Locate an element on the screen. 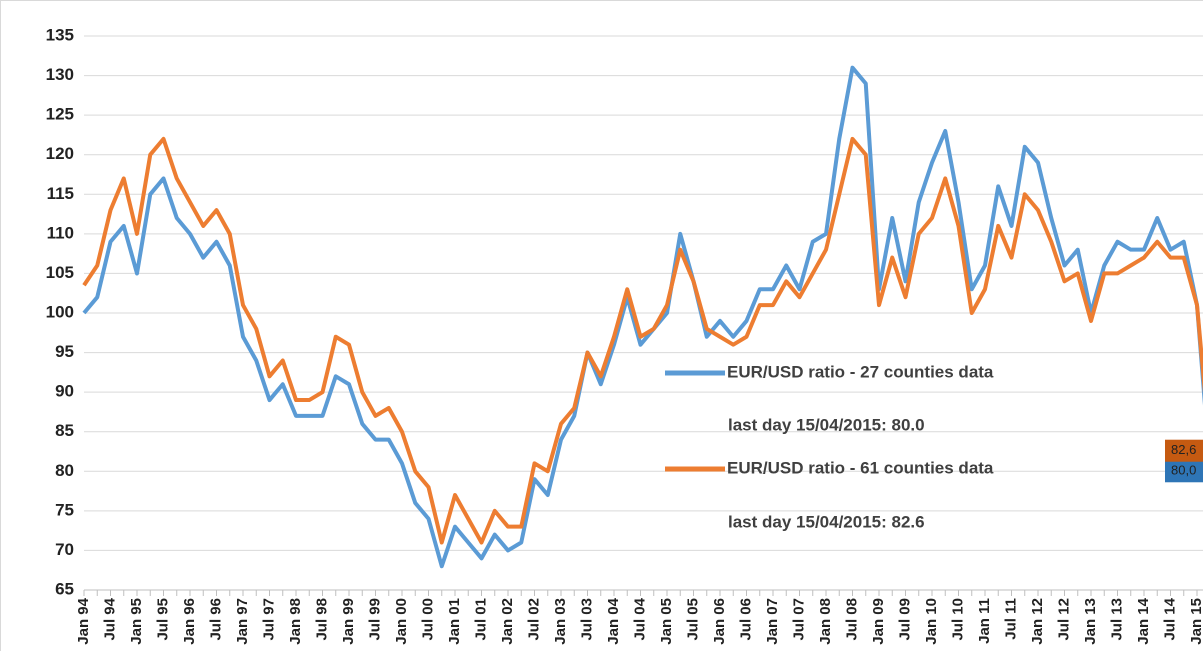 This screenshot has height=651, width=1203. x-tick-label: Jul 95 is located at coordinates (162, 619).